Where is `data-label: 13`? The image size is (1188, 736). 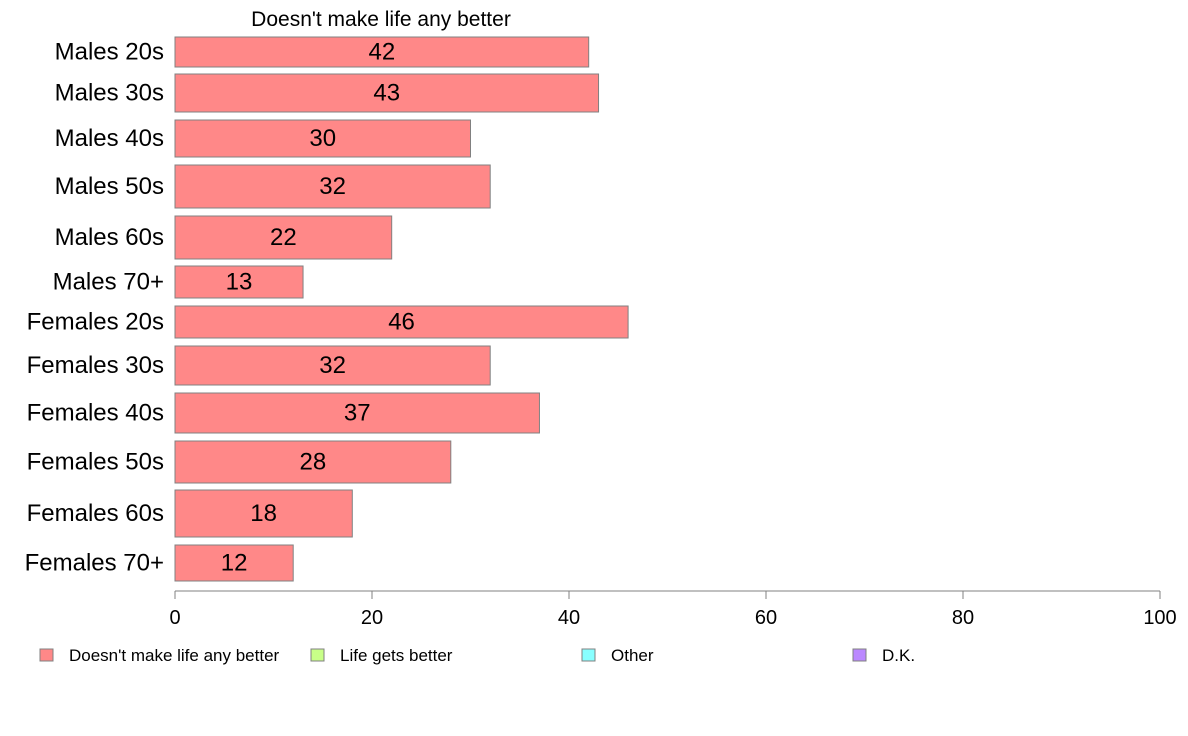 data-label: 13 is located at coordinates (239, 282).